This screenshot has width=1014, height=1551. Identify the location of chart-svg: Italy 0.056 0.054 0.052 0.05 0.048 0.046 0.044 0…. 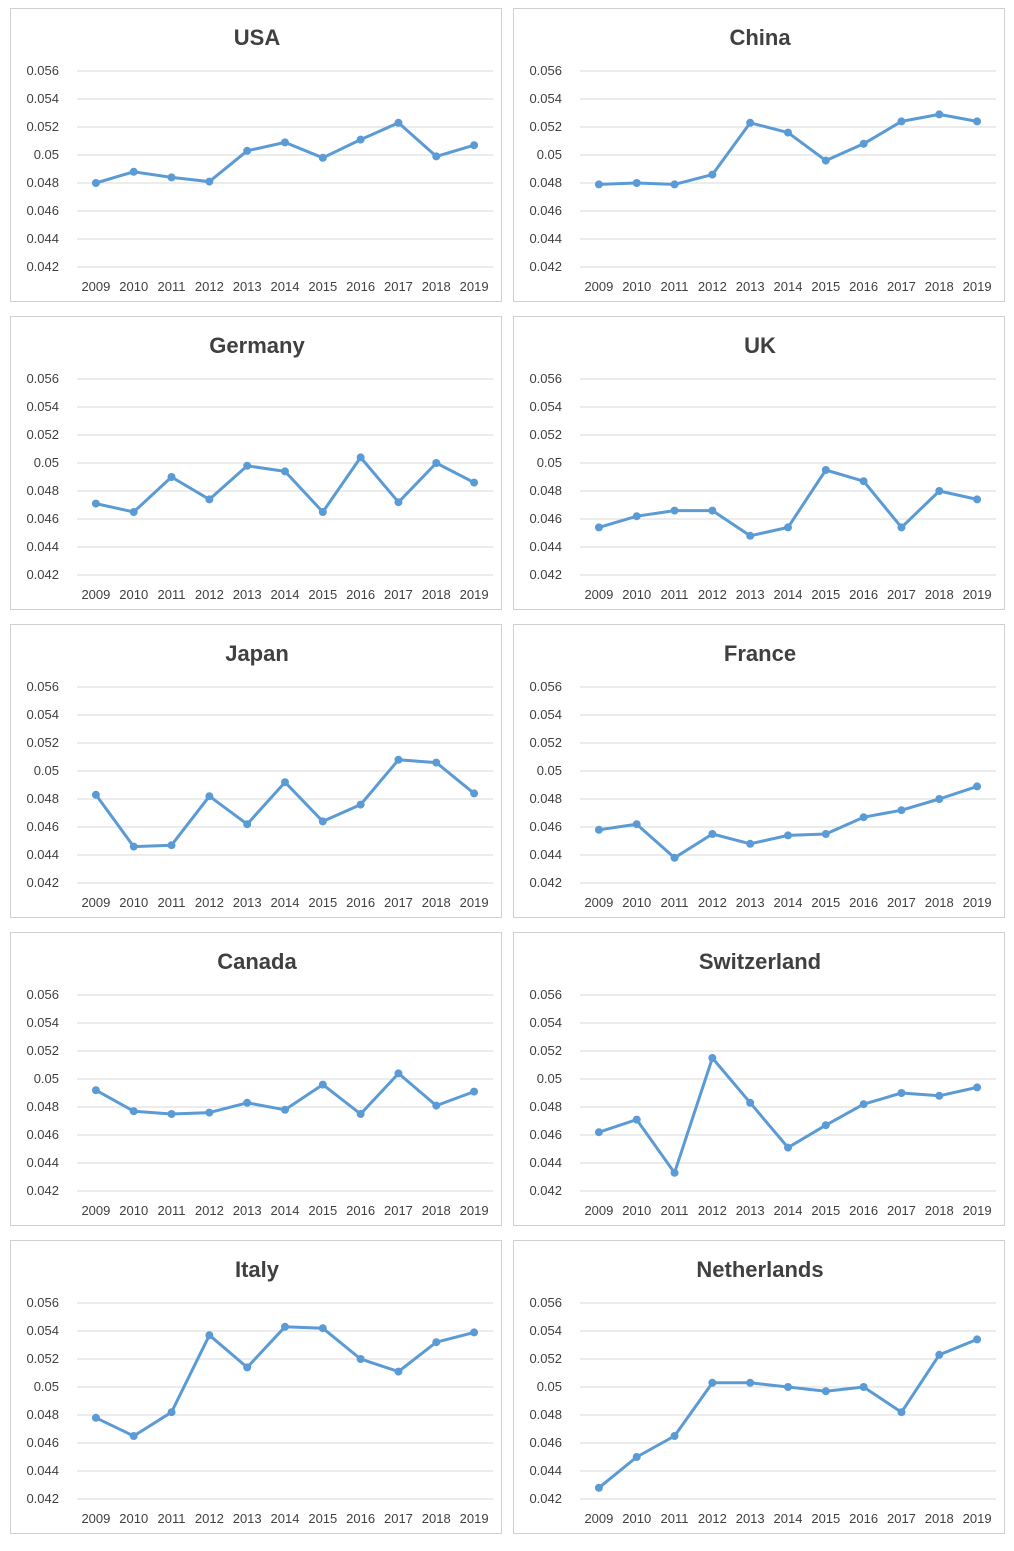
(259, 1391).